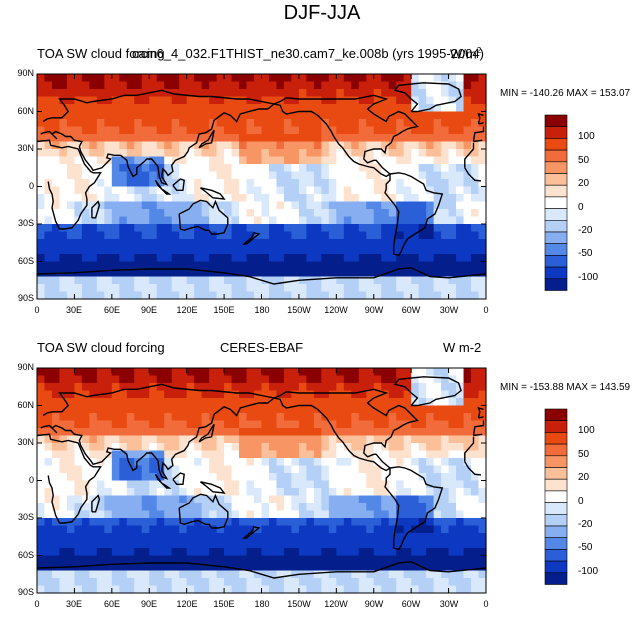 This screenshot has height=618, width=644. I want to click on colorbar-swatch, so click(556, 144).